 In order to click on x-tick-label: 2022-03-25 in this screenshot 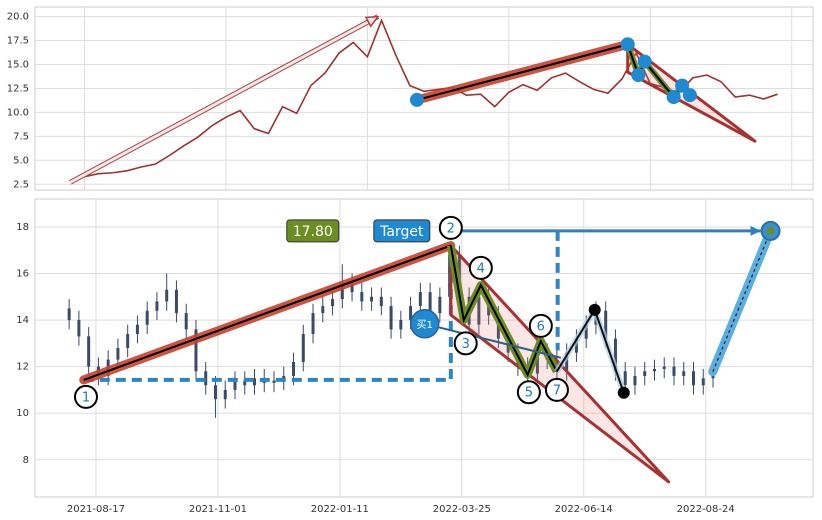, I will do `click(462, 509)`.